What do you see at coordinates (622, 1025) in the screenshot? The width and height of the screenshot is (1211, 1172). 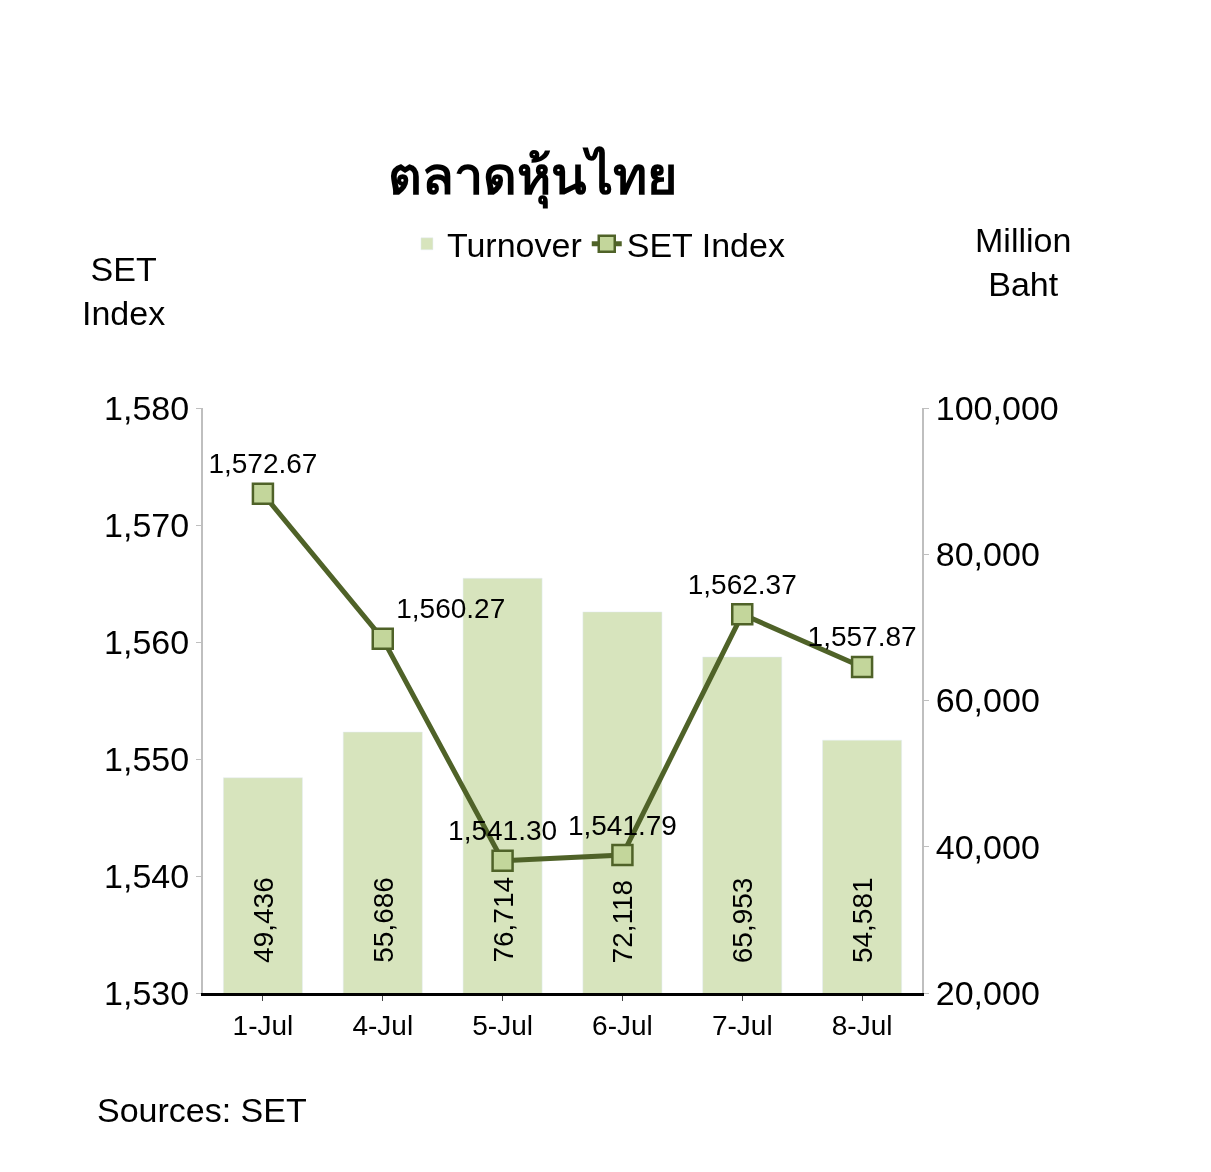 I see `x-tick-label: 6-Jul` at bounding box center [622, 1025].